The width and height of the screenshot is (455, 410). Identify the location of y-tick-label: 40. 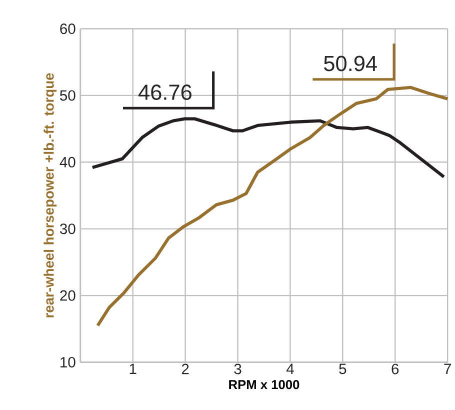
(68, 162).